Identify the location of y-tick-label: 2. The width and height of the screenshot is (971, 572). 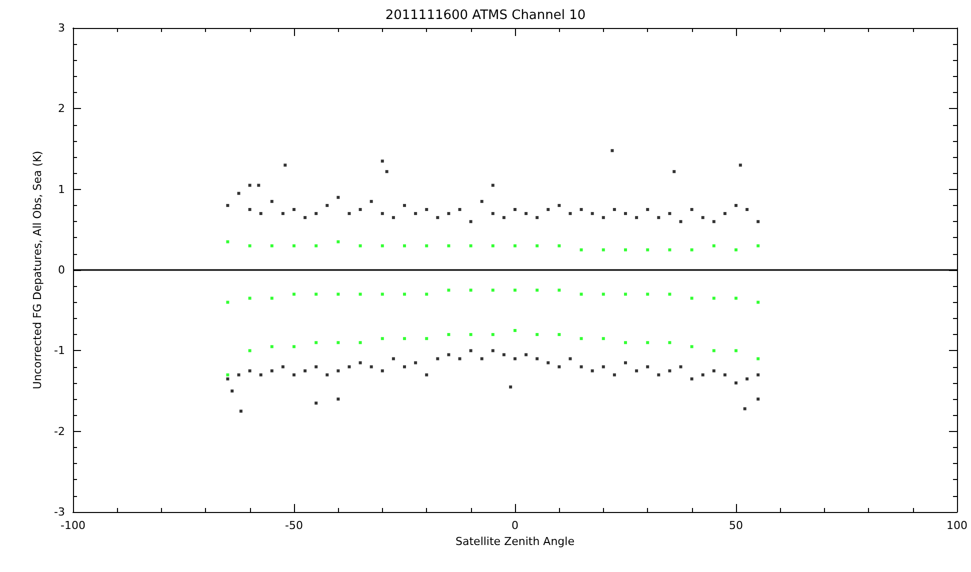
(61, 109).